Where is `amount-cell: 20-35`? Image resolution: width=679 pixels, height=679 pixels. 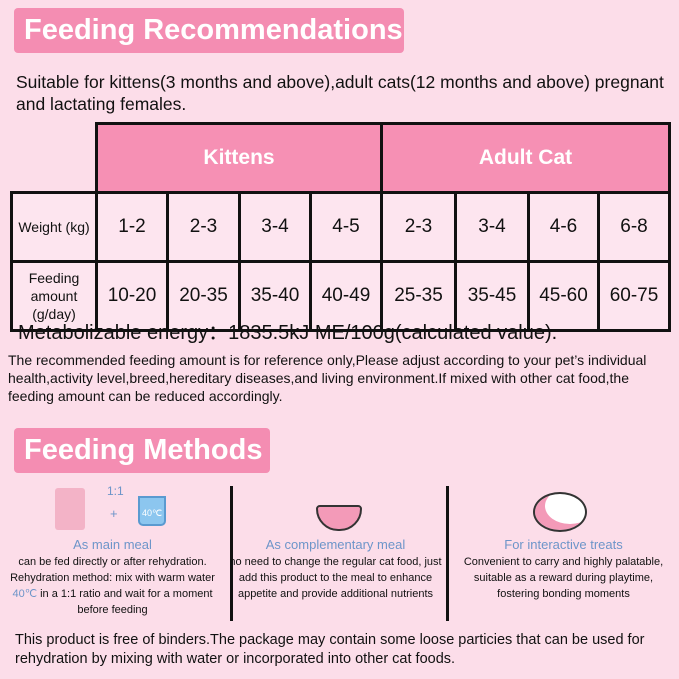 amount-cell: 20-35 is located at coordinates (203, 296).